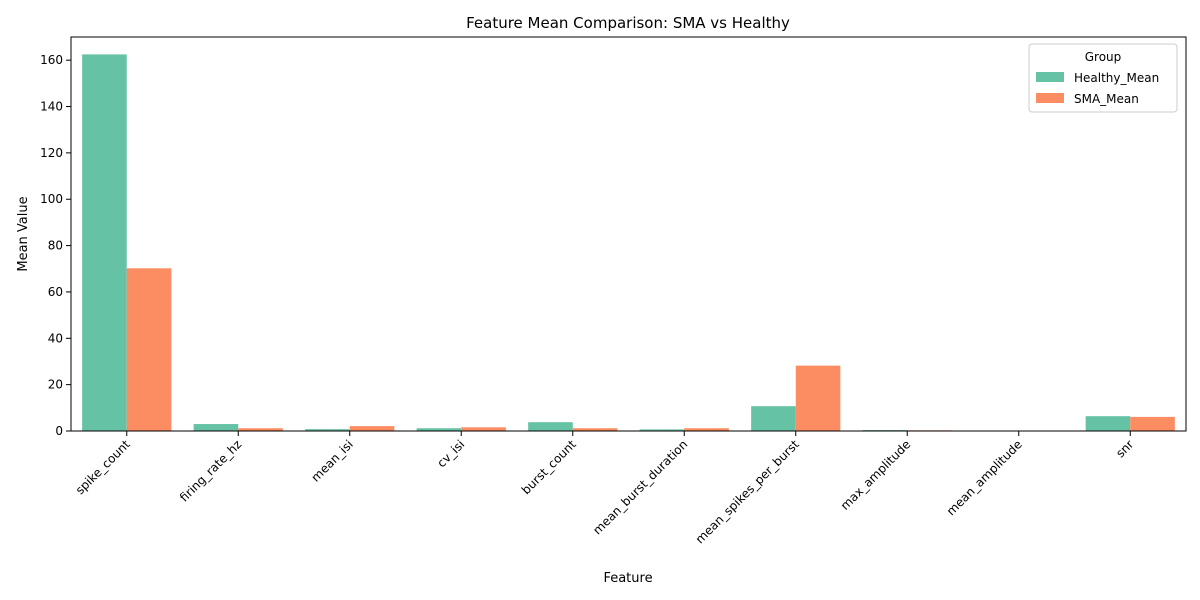 The width and height of the screenshot is (1200, 600). Describe the element at coordinates (1152, 423) in the screenshot. I see `bar-sma-mean-snr` at that location.